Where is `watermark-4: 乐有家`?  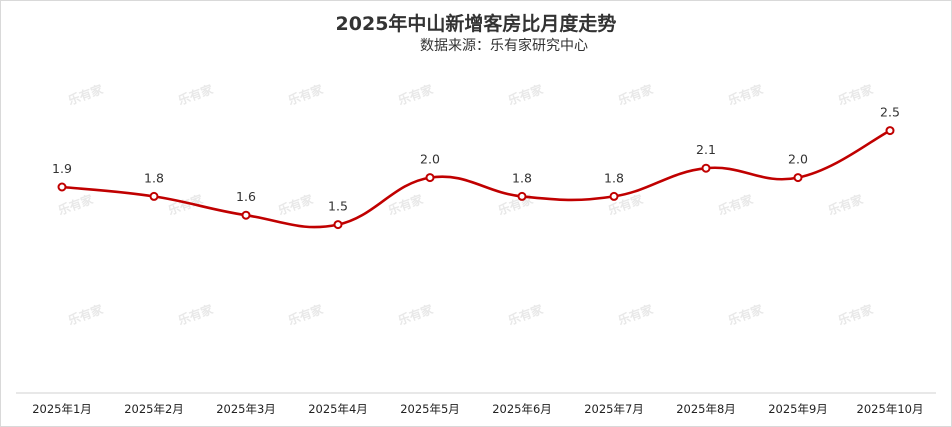
watermark-4: 乐有家 is located at coordinates (526, 94).